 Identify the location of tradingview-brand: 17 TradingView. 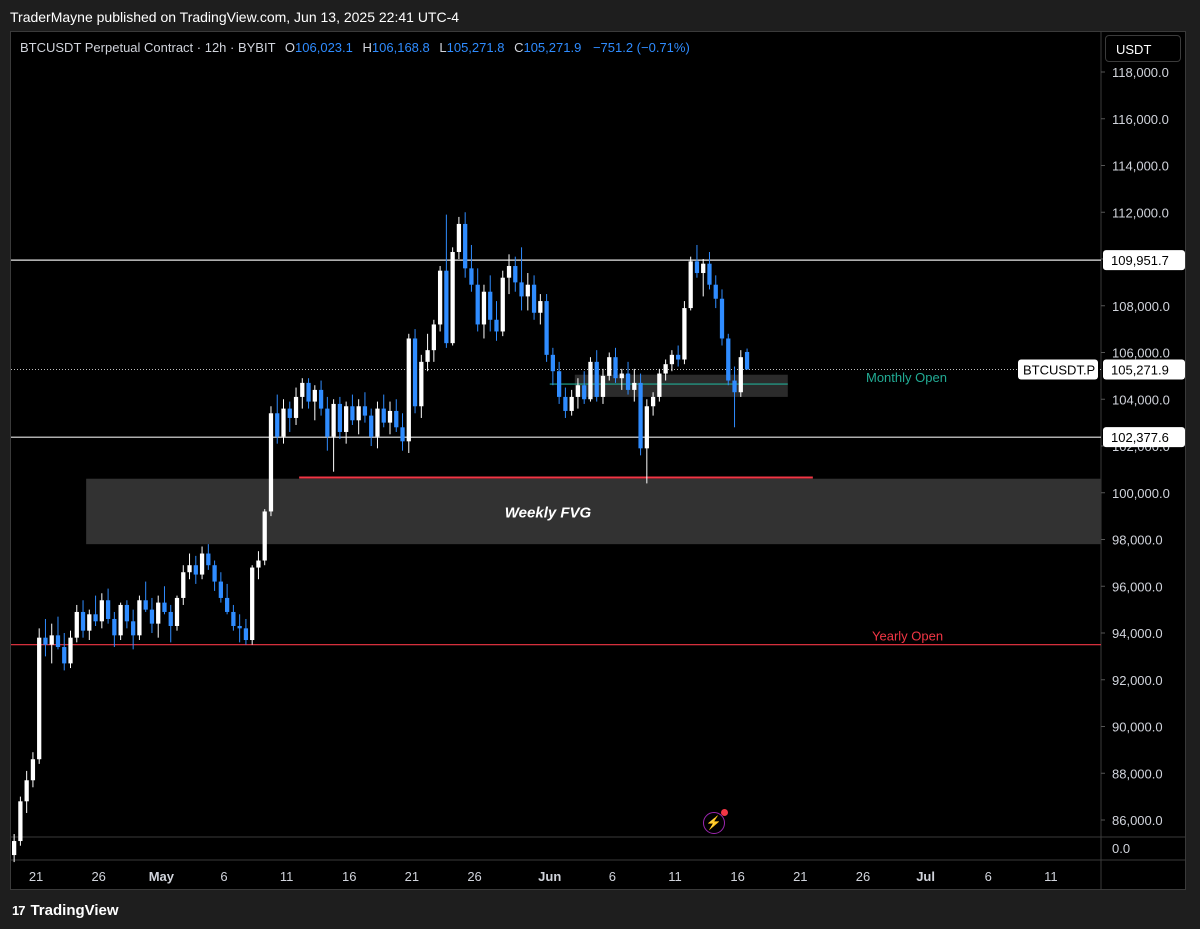
(65, 910).